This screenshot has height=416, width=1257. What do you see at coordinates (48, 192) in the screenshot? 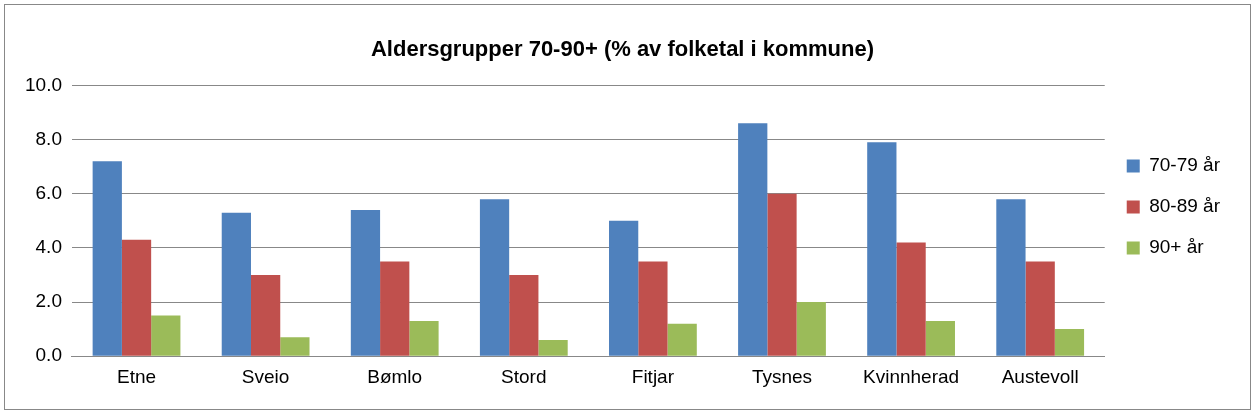
I see `y-tick-label: 6.0` at bounding box center [48, 192].